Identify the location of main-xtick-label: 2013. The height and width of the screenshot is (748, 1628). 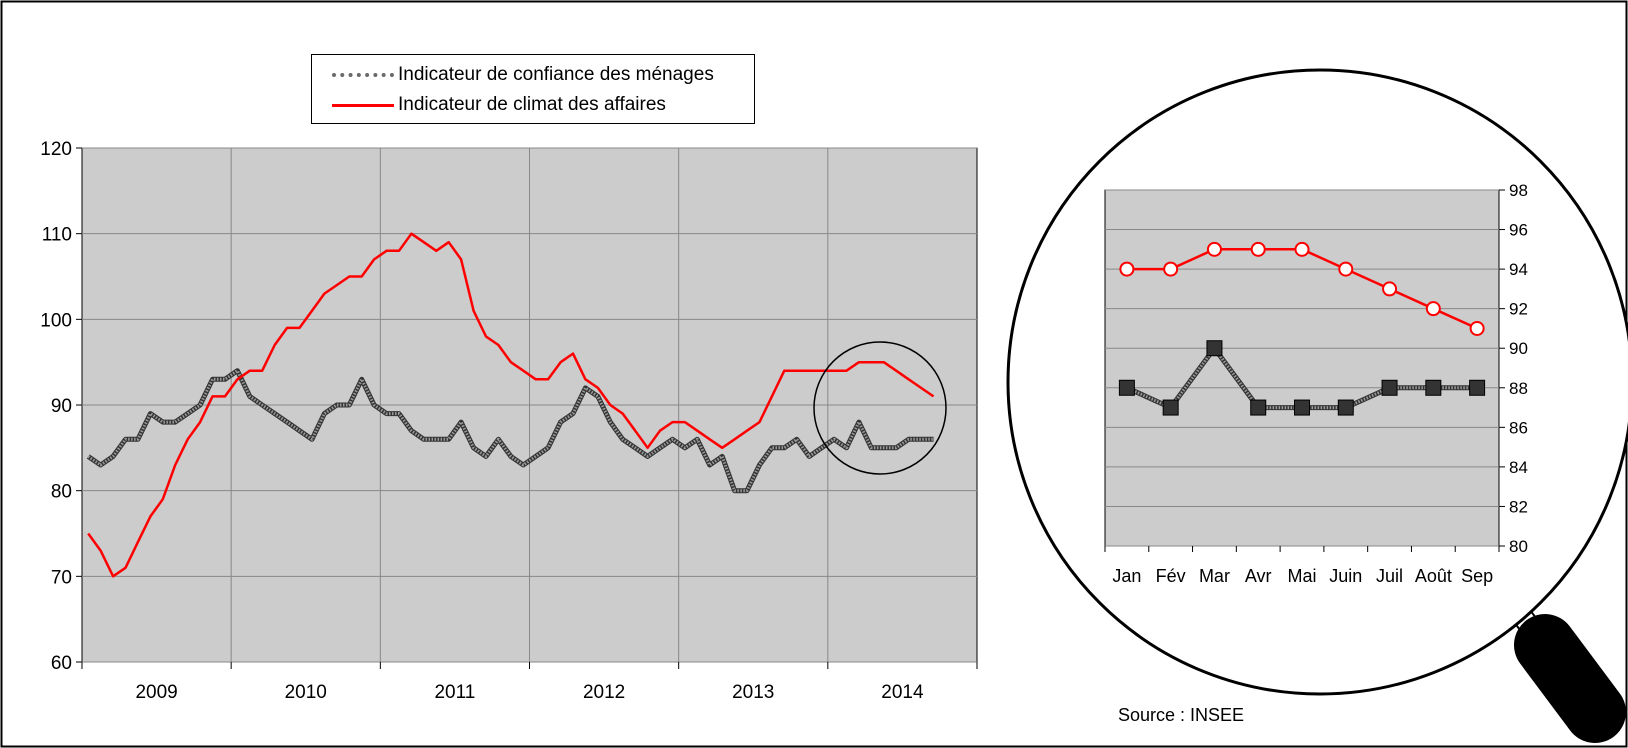
(753, 692).